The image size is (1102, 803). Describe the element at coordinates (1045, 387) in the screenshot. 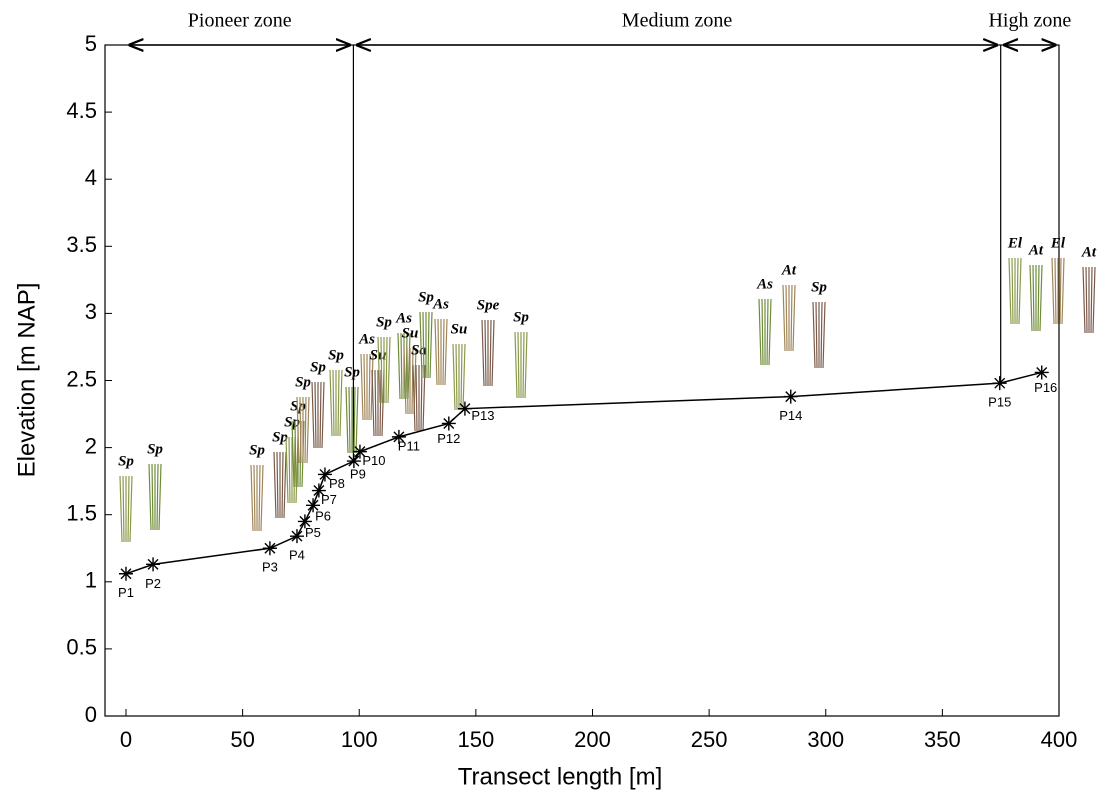

I see `point-label: P16` at that location.